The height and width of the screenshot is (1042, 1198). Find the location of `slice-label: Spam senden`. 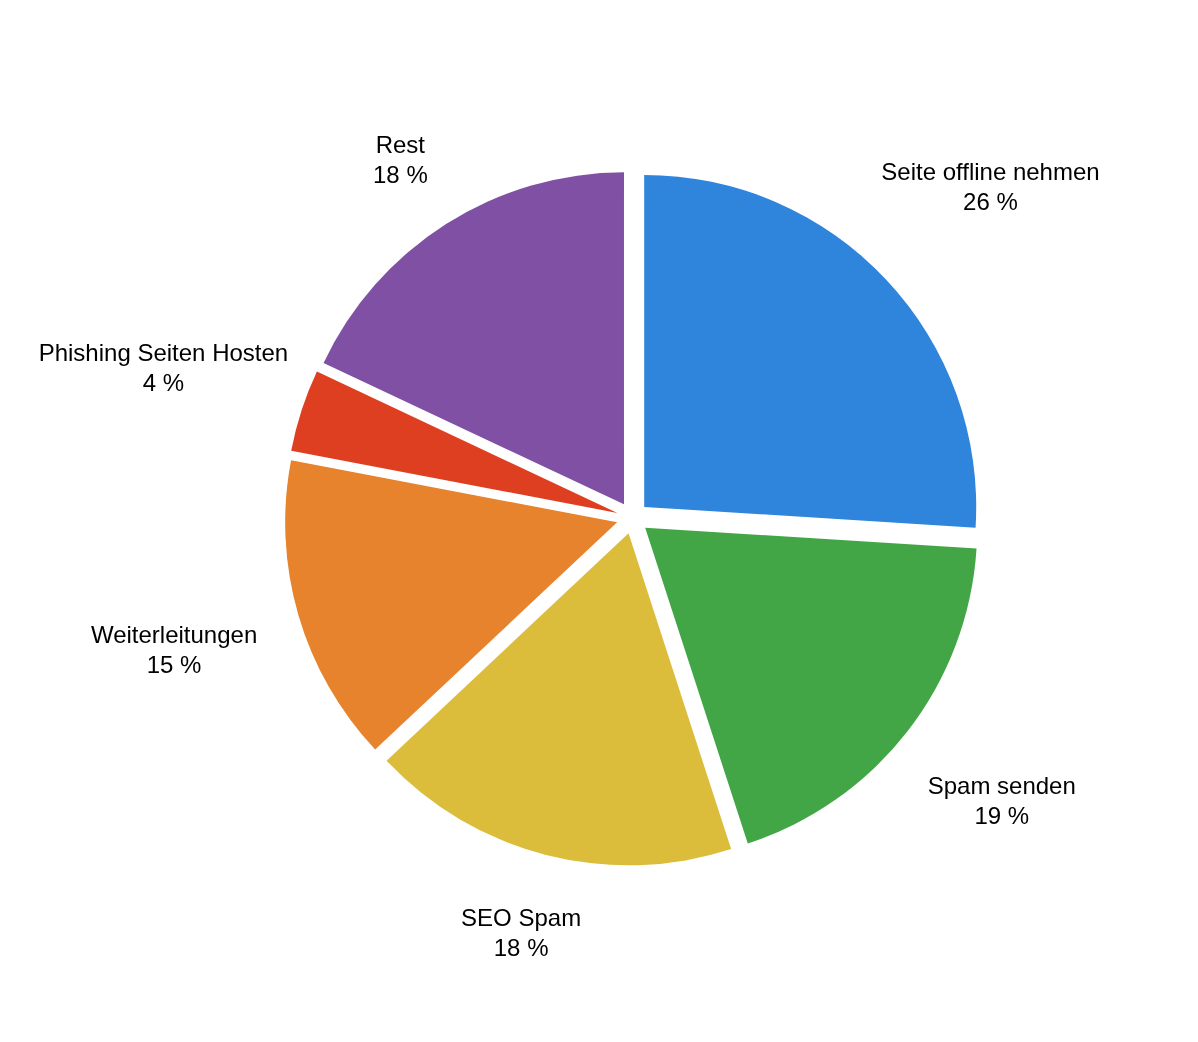

slice-label: Spam senden is located at coordinates (1001, 785).